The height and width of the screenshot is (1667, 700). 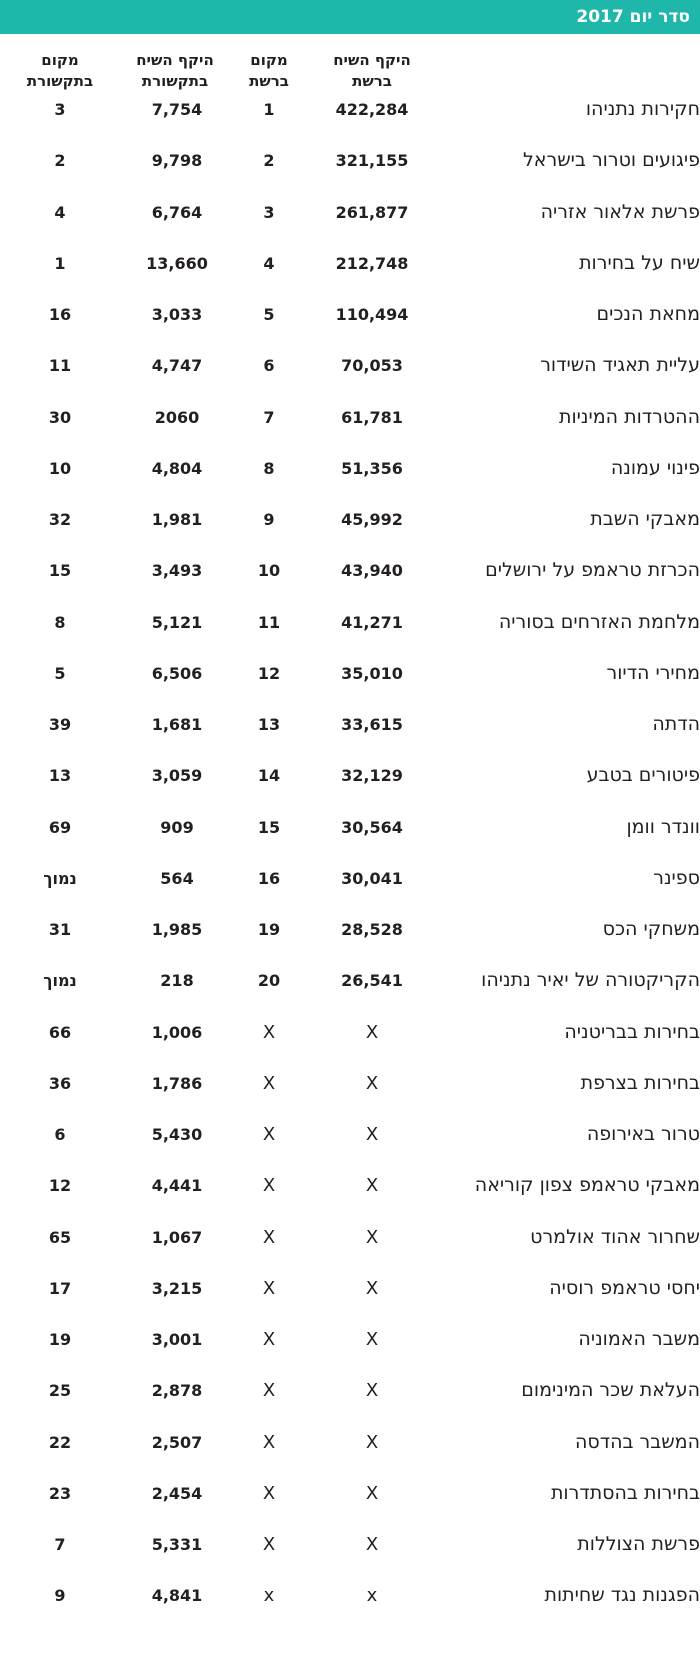 What do you see at coordinates (177, 1237) in the screenshot?
I see `media-volume-cell: 1,067` at bounding box center [177, 1237].